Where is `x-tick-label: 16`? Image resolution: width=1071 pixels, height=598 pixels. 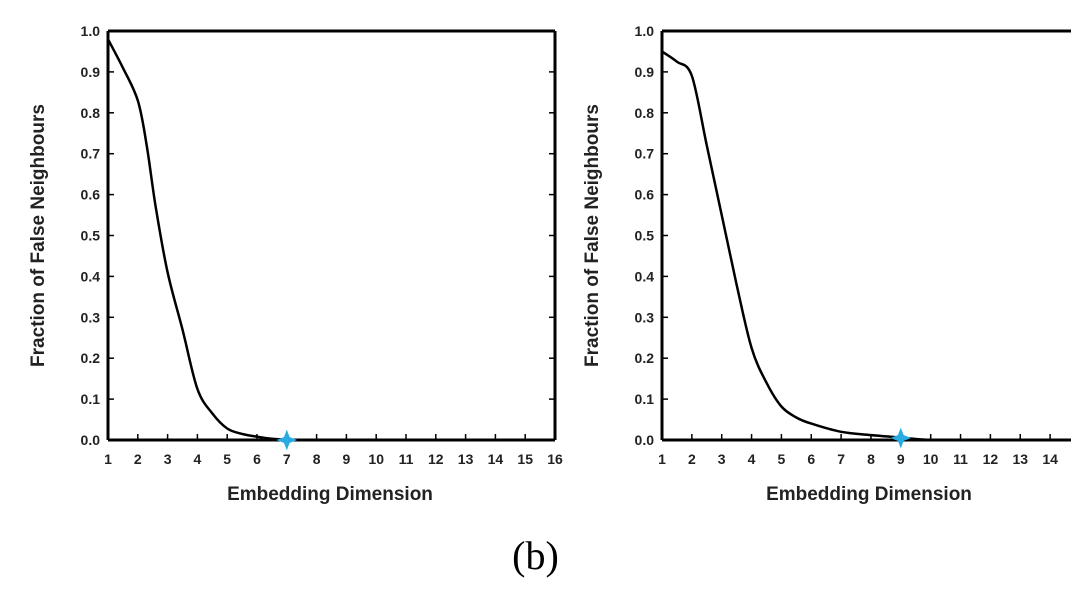 x-tick-label: 16 is located at coordinates (555, 459).